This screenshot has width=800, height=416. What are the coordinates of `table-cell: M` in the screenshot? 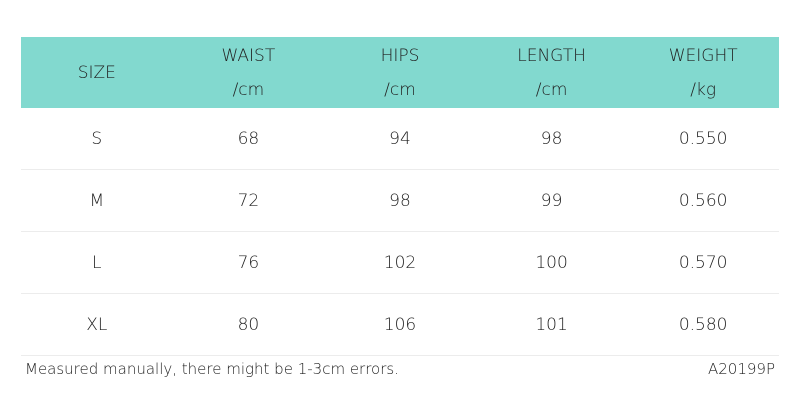 It's located at (97, 200).